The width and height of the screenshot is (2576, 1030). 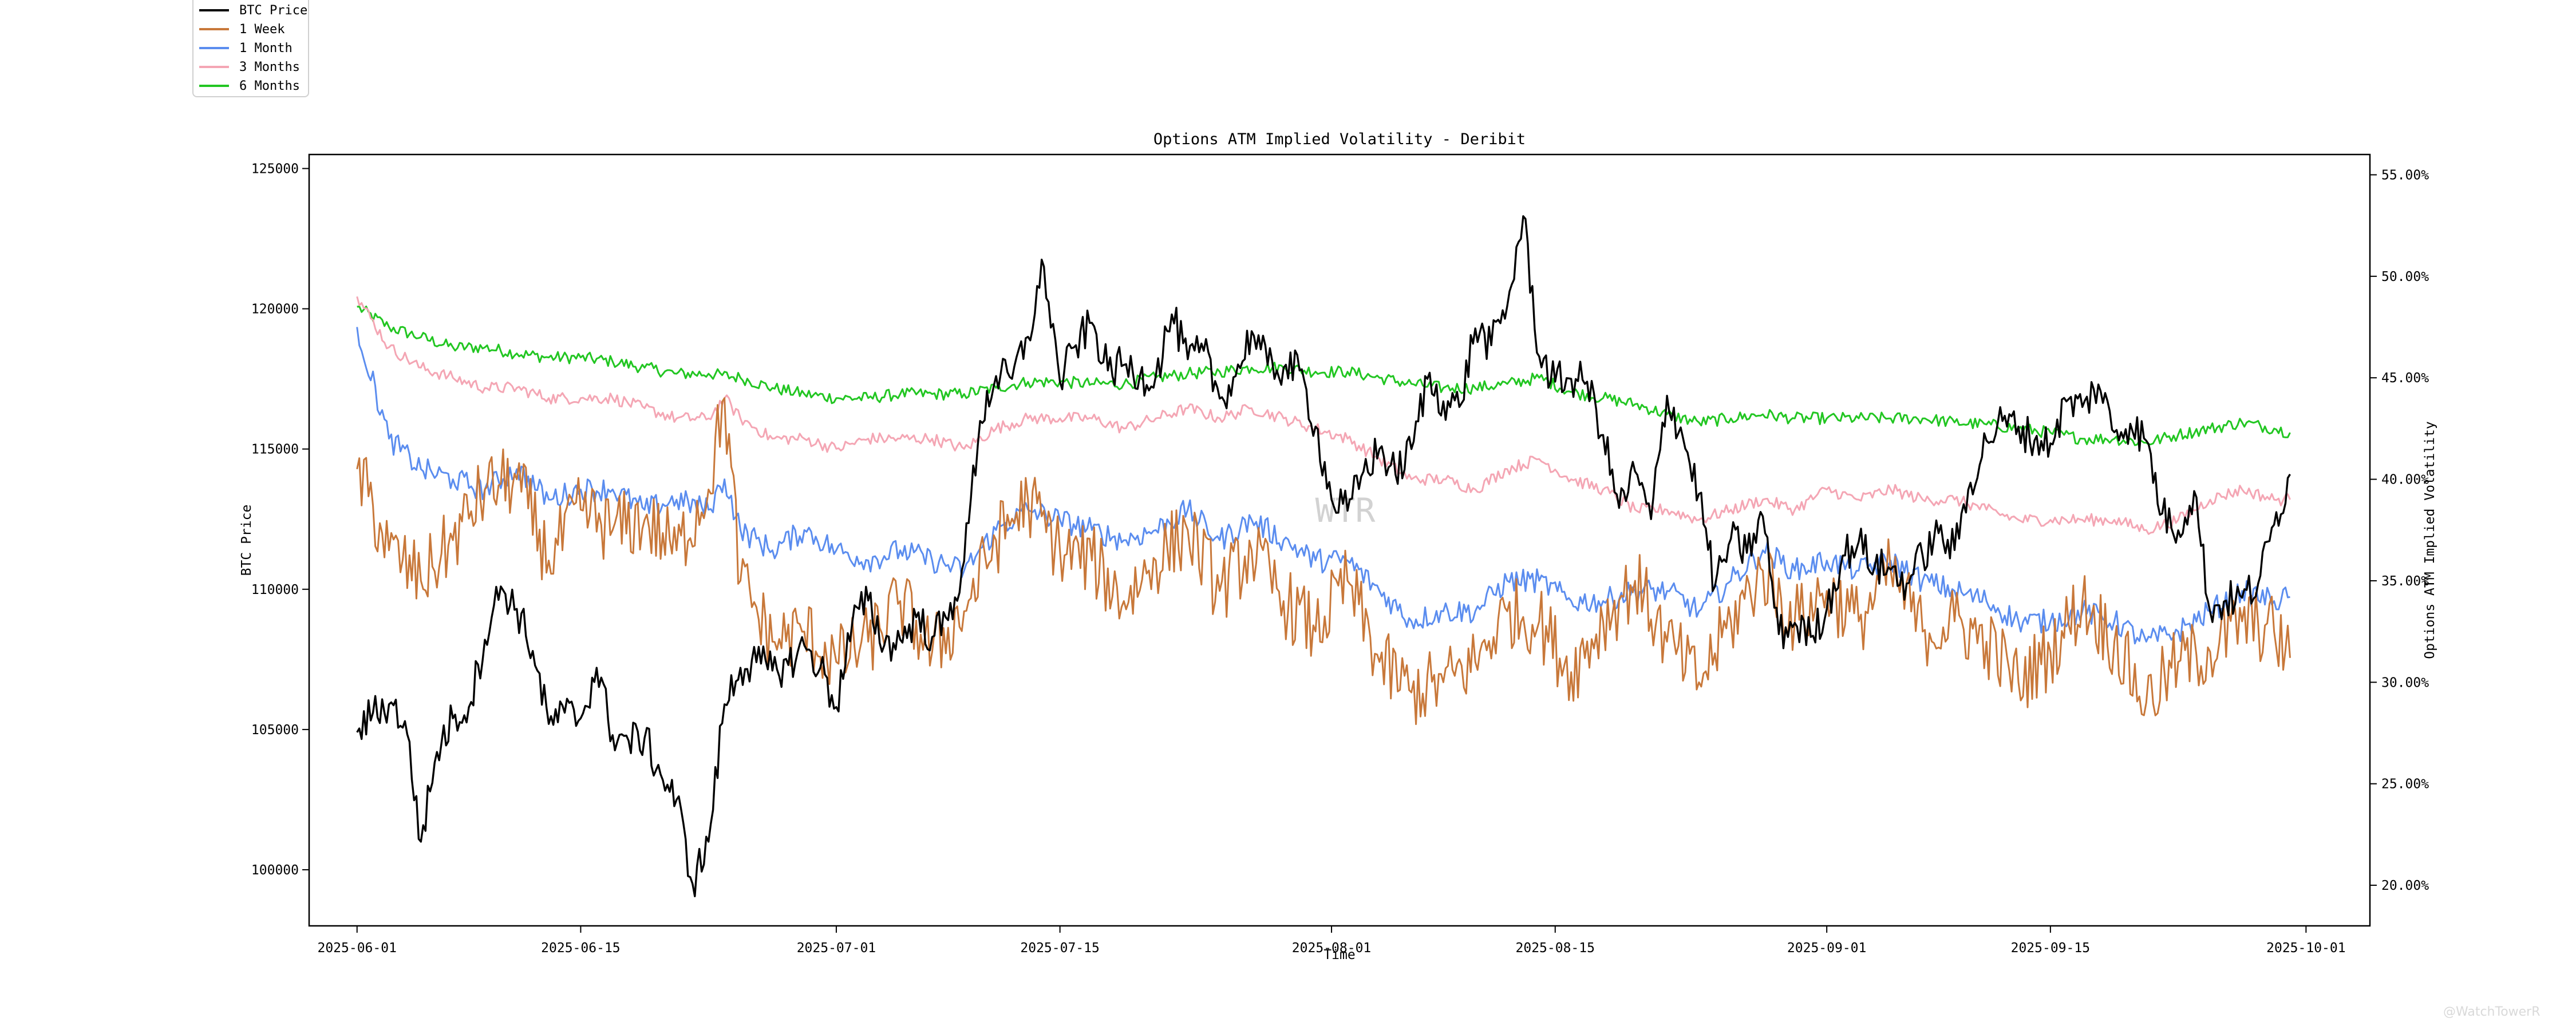 I want to click on legend-item-6-months: 6 Months, so click(x=249, y=86).